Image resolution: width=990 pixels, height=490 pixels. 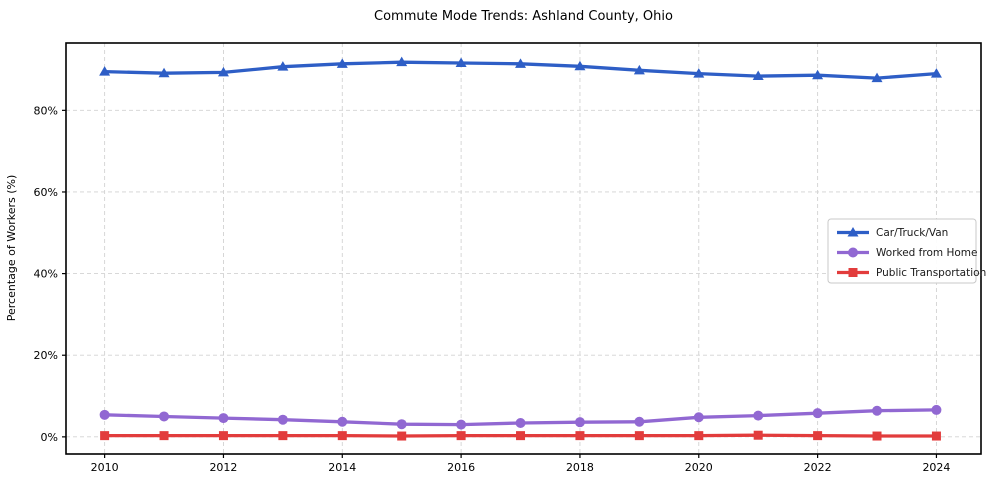 I want to click on x-tick-label: 2010, so click(x=105, y=467).